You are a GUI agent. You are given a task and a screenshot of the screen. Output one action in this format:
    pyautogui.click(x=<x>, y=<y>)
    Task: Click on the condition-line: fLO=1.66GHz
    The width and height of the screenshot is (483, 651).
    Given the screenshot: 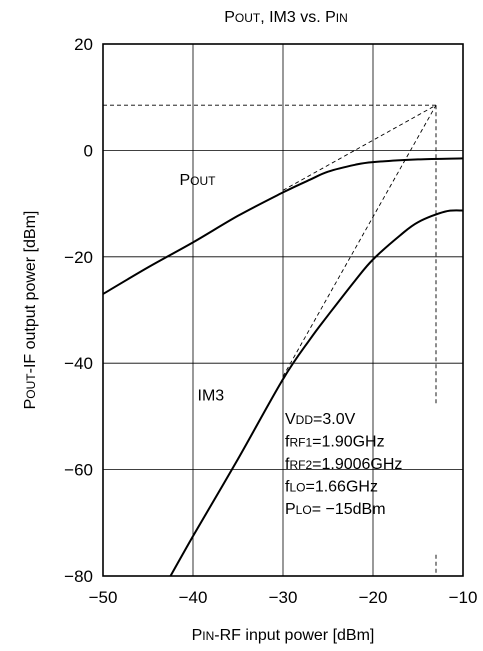 What is the action you would take?
    pyautogui.click(x=331, y=487)
    